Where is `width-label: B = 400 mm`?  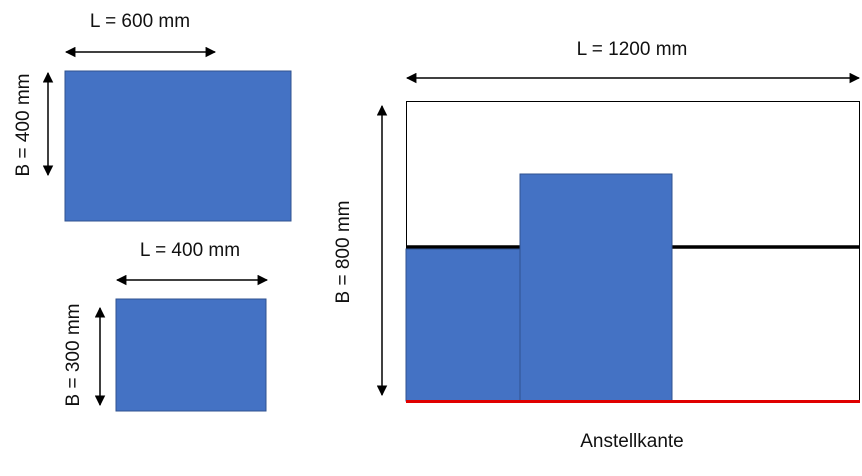 width-label: B = 400 mm is located at coordinates (23, 125).